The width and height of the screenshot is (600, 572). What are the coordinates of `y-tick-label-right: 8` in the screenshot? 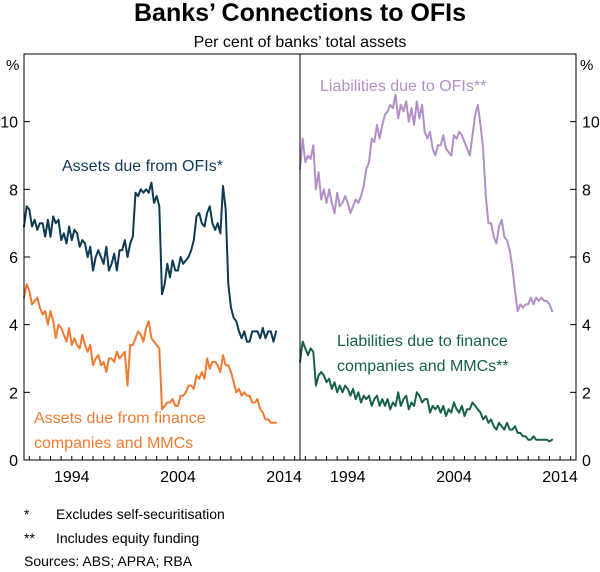 It's located at (586, 190).